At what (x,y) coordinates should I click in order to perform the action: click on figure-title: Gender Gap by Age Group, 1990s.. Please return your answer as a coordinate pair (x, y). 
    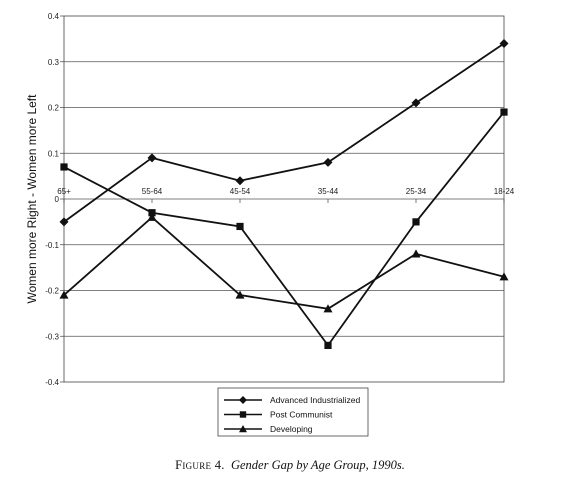
    Looking at the image, I should click on (317, 465).